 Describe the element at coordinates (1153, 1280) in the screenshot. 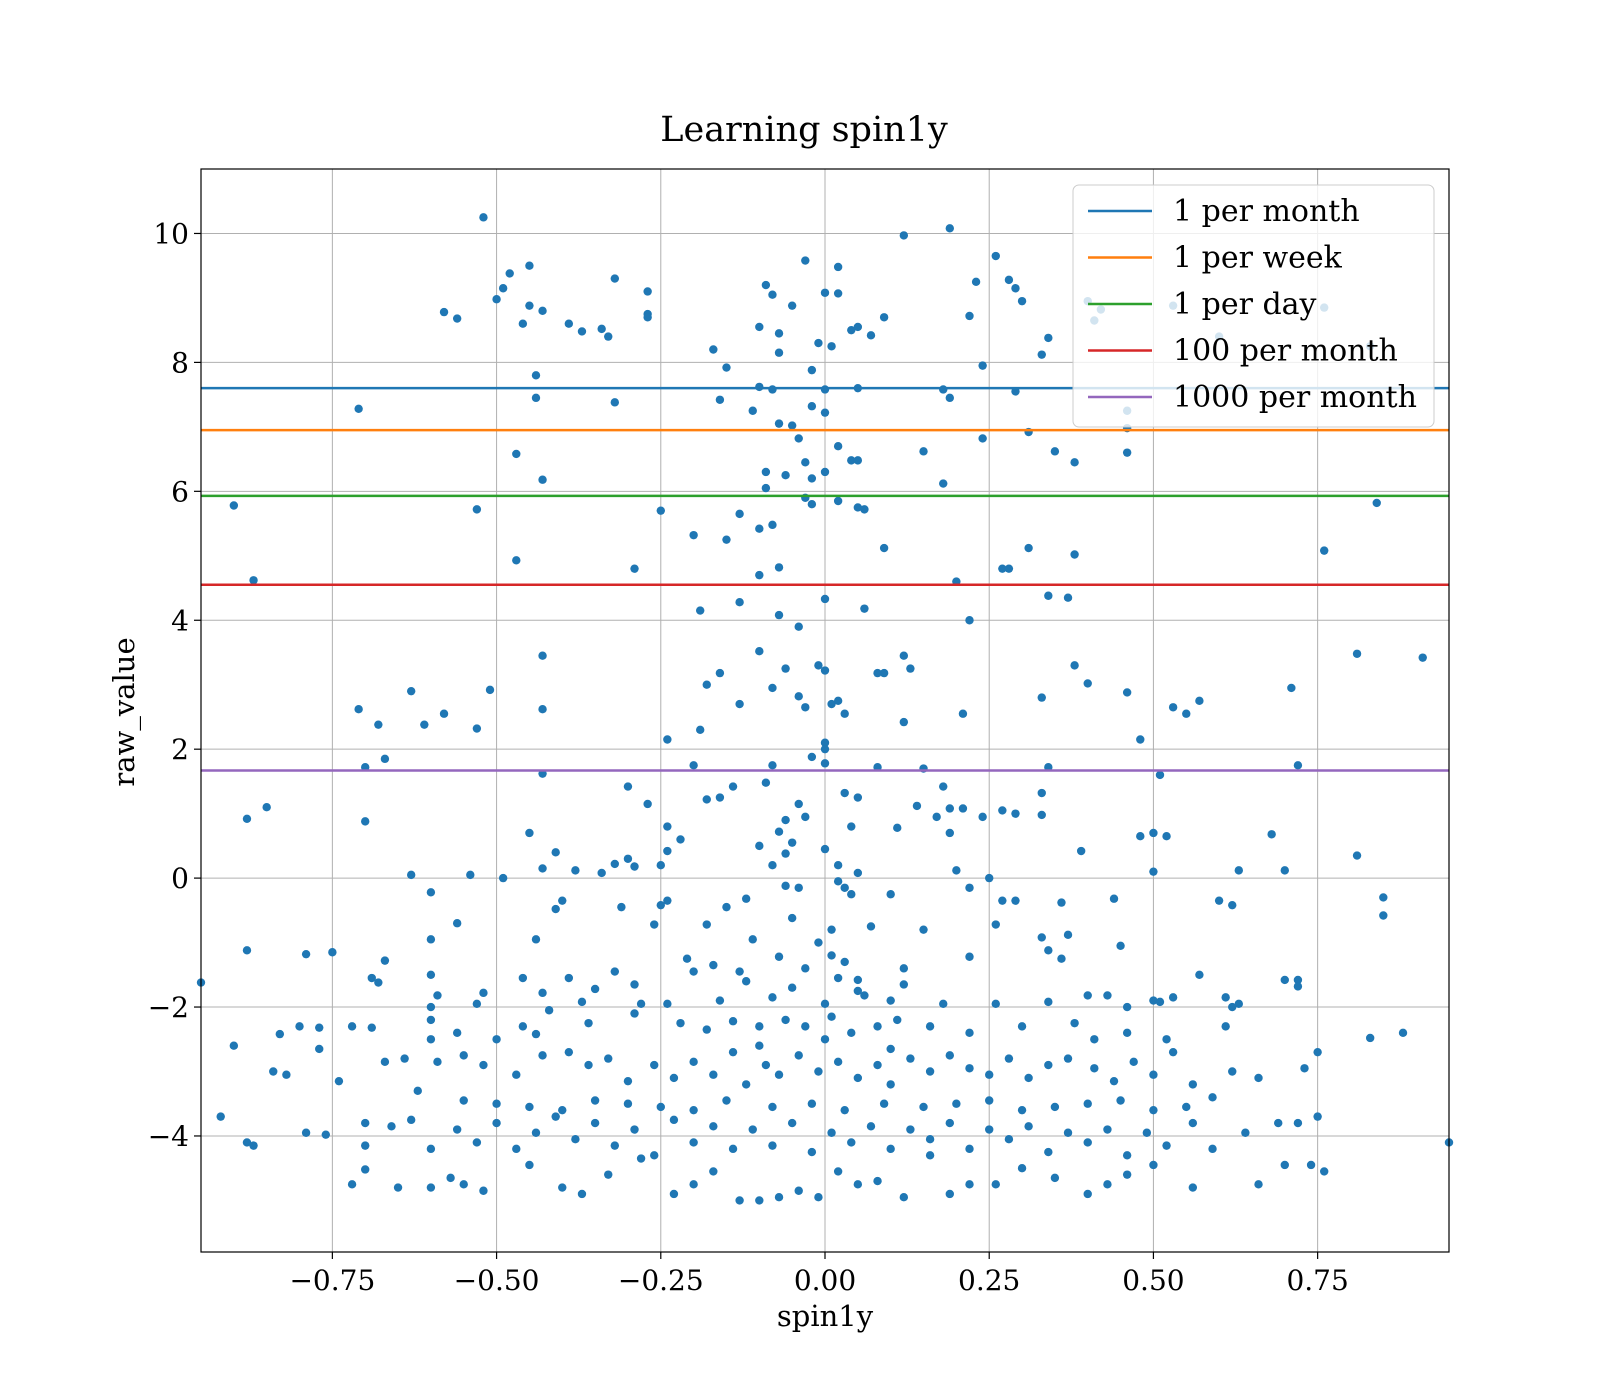

I see `x-tick-label: 0.50` at that location.